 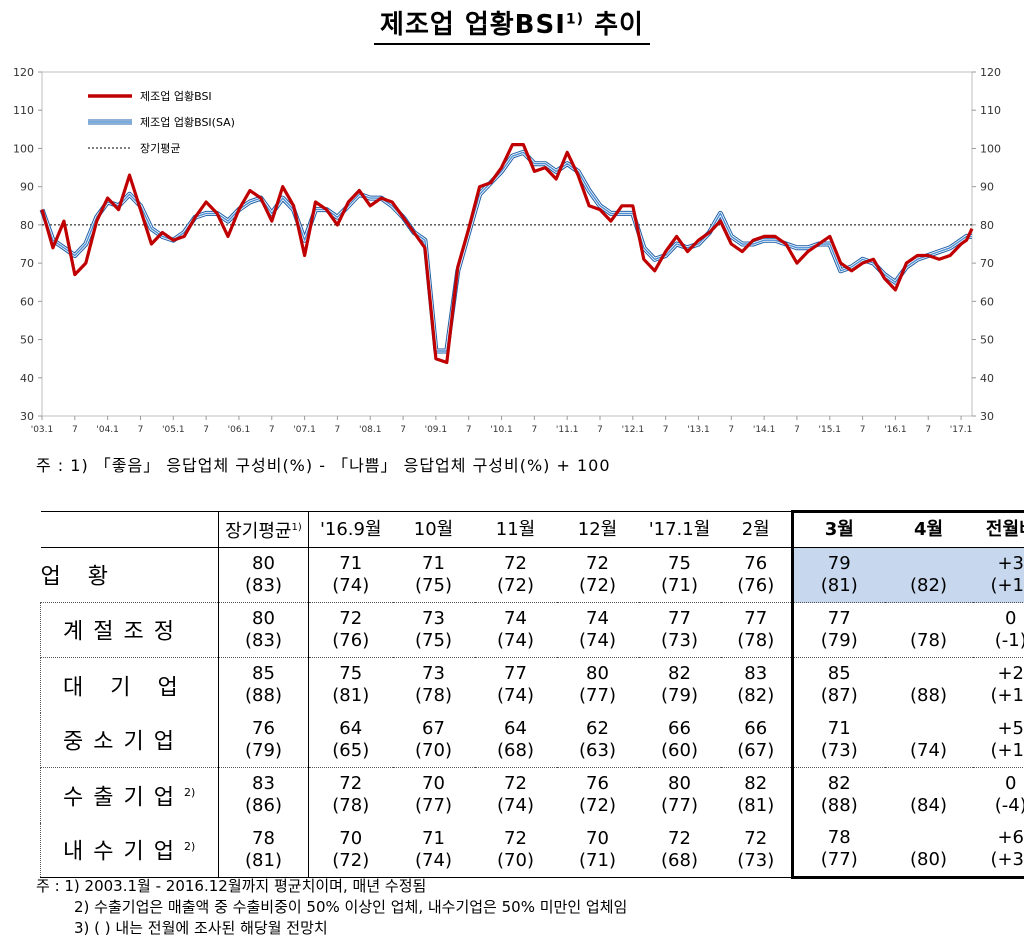 What do you see at coordinates (928, 640) in the screenshot?
I see `cell-value: (78)` at bounding box center [928, 640].